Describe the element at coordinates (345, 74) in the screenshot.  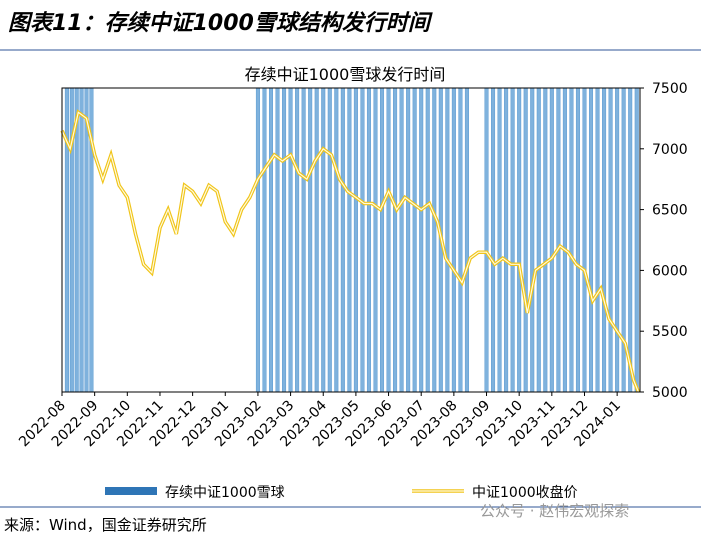
I see `chart-title: 存续中证1000雪球发行时间` at that location.